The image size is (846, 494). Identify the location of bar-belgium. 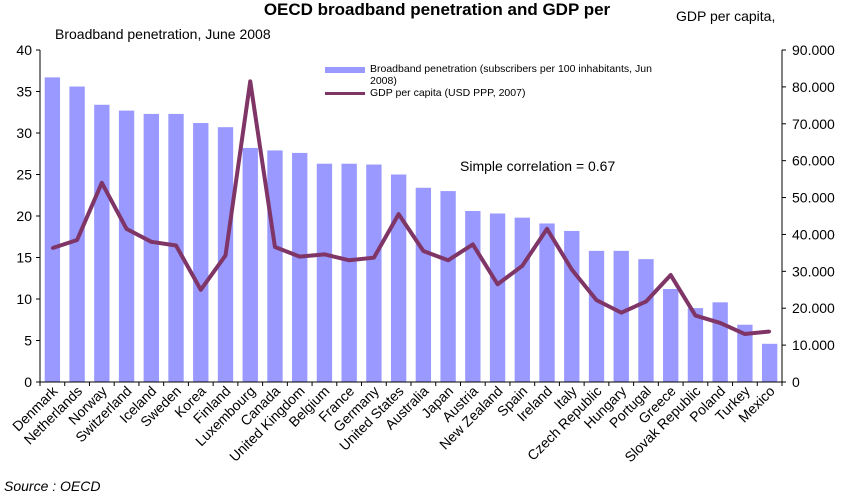
(324, 272).